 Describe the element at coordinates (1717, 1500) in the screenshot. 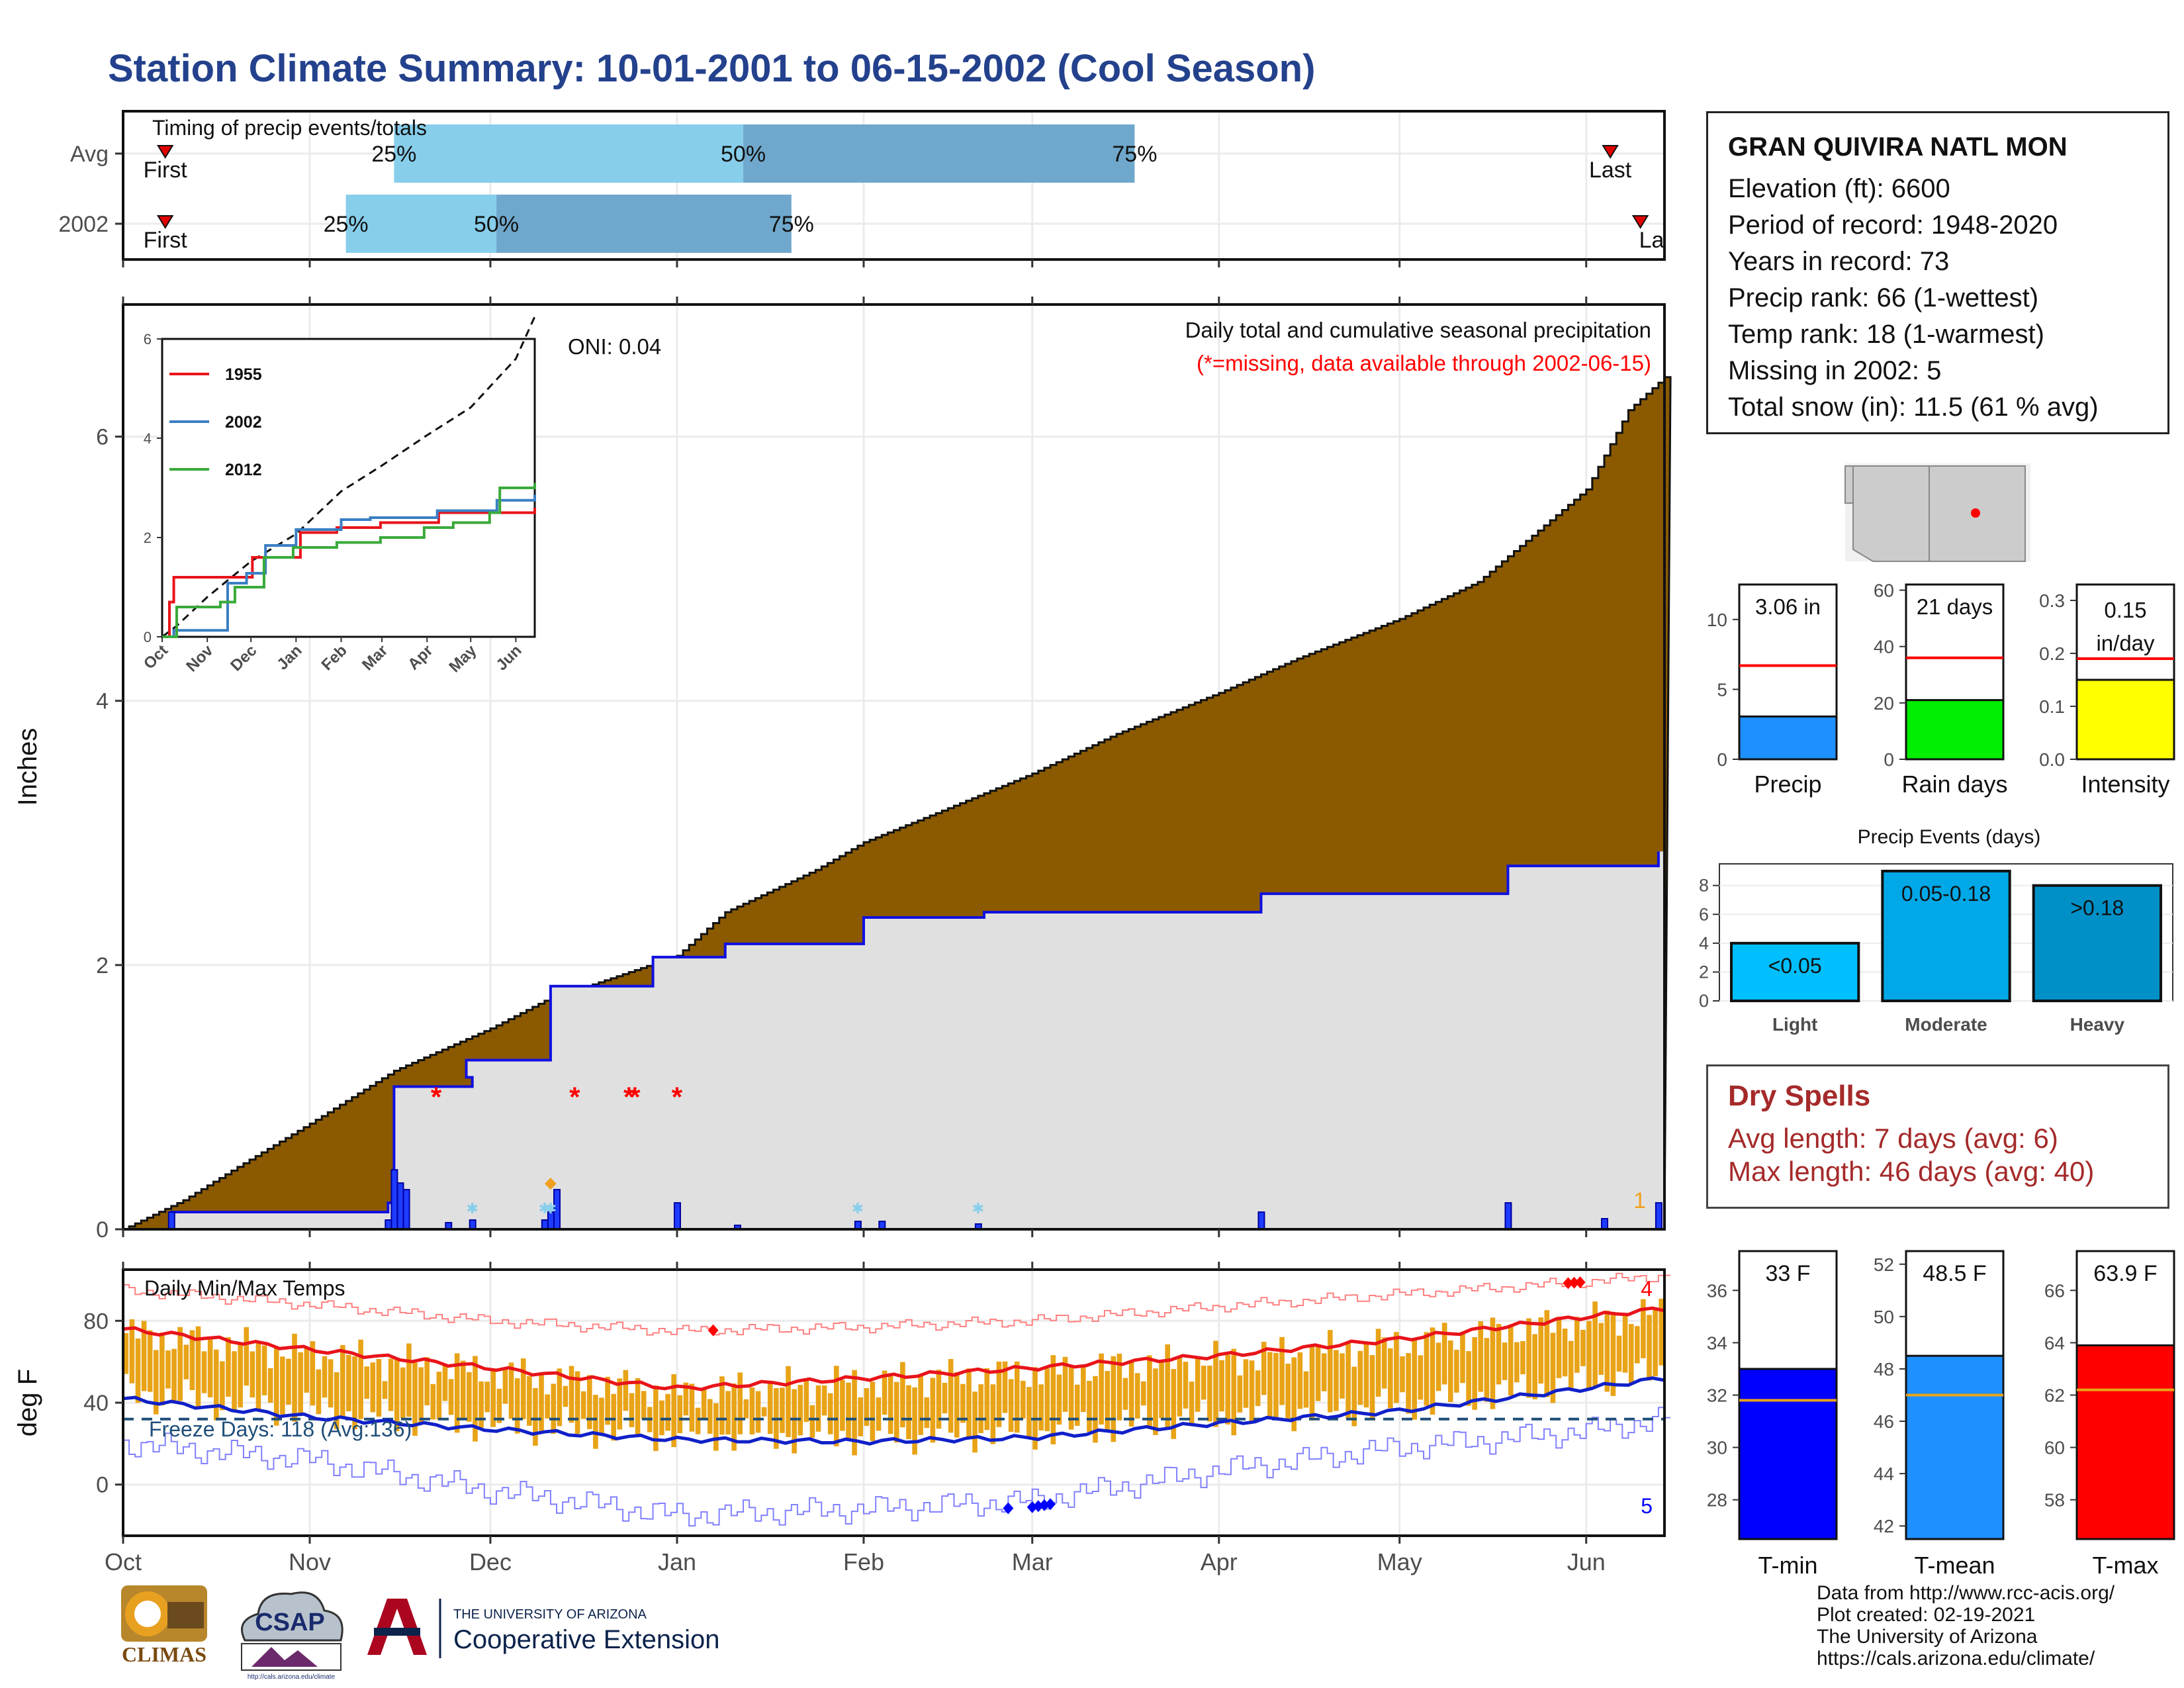

I see `tstat-ytick-label: 28` at that location.